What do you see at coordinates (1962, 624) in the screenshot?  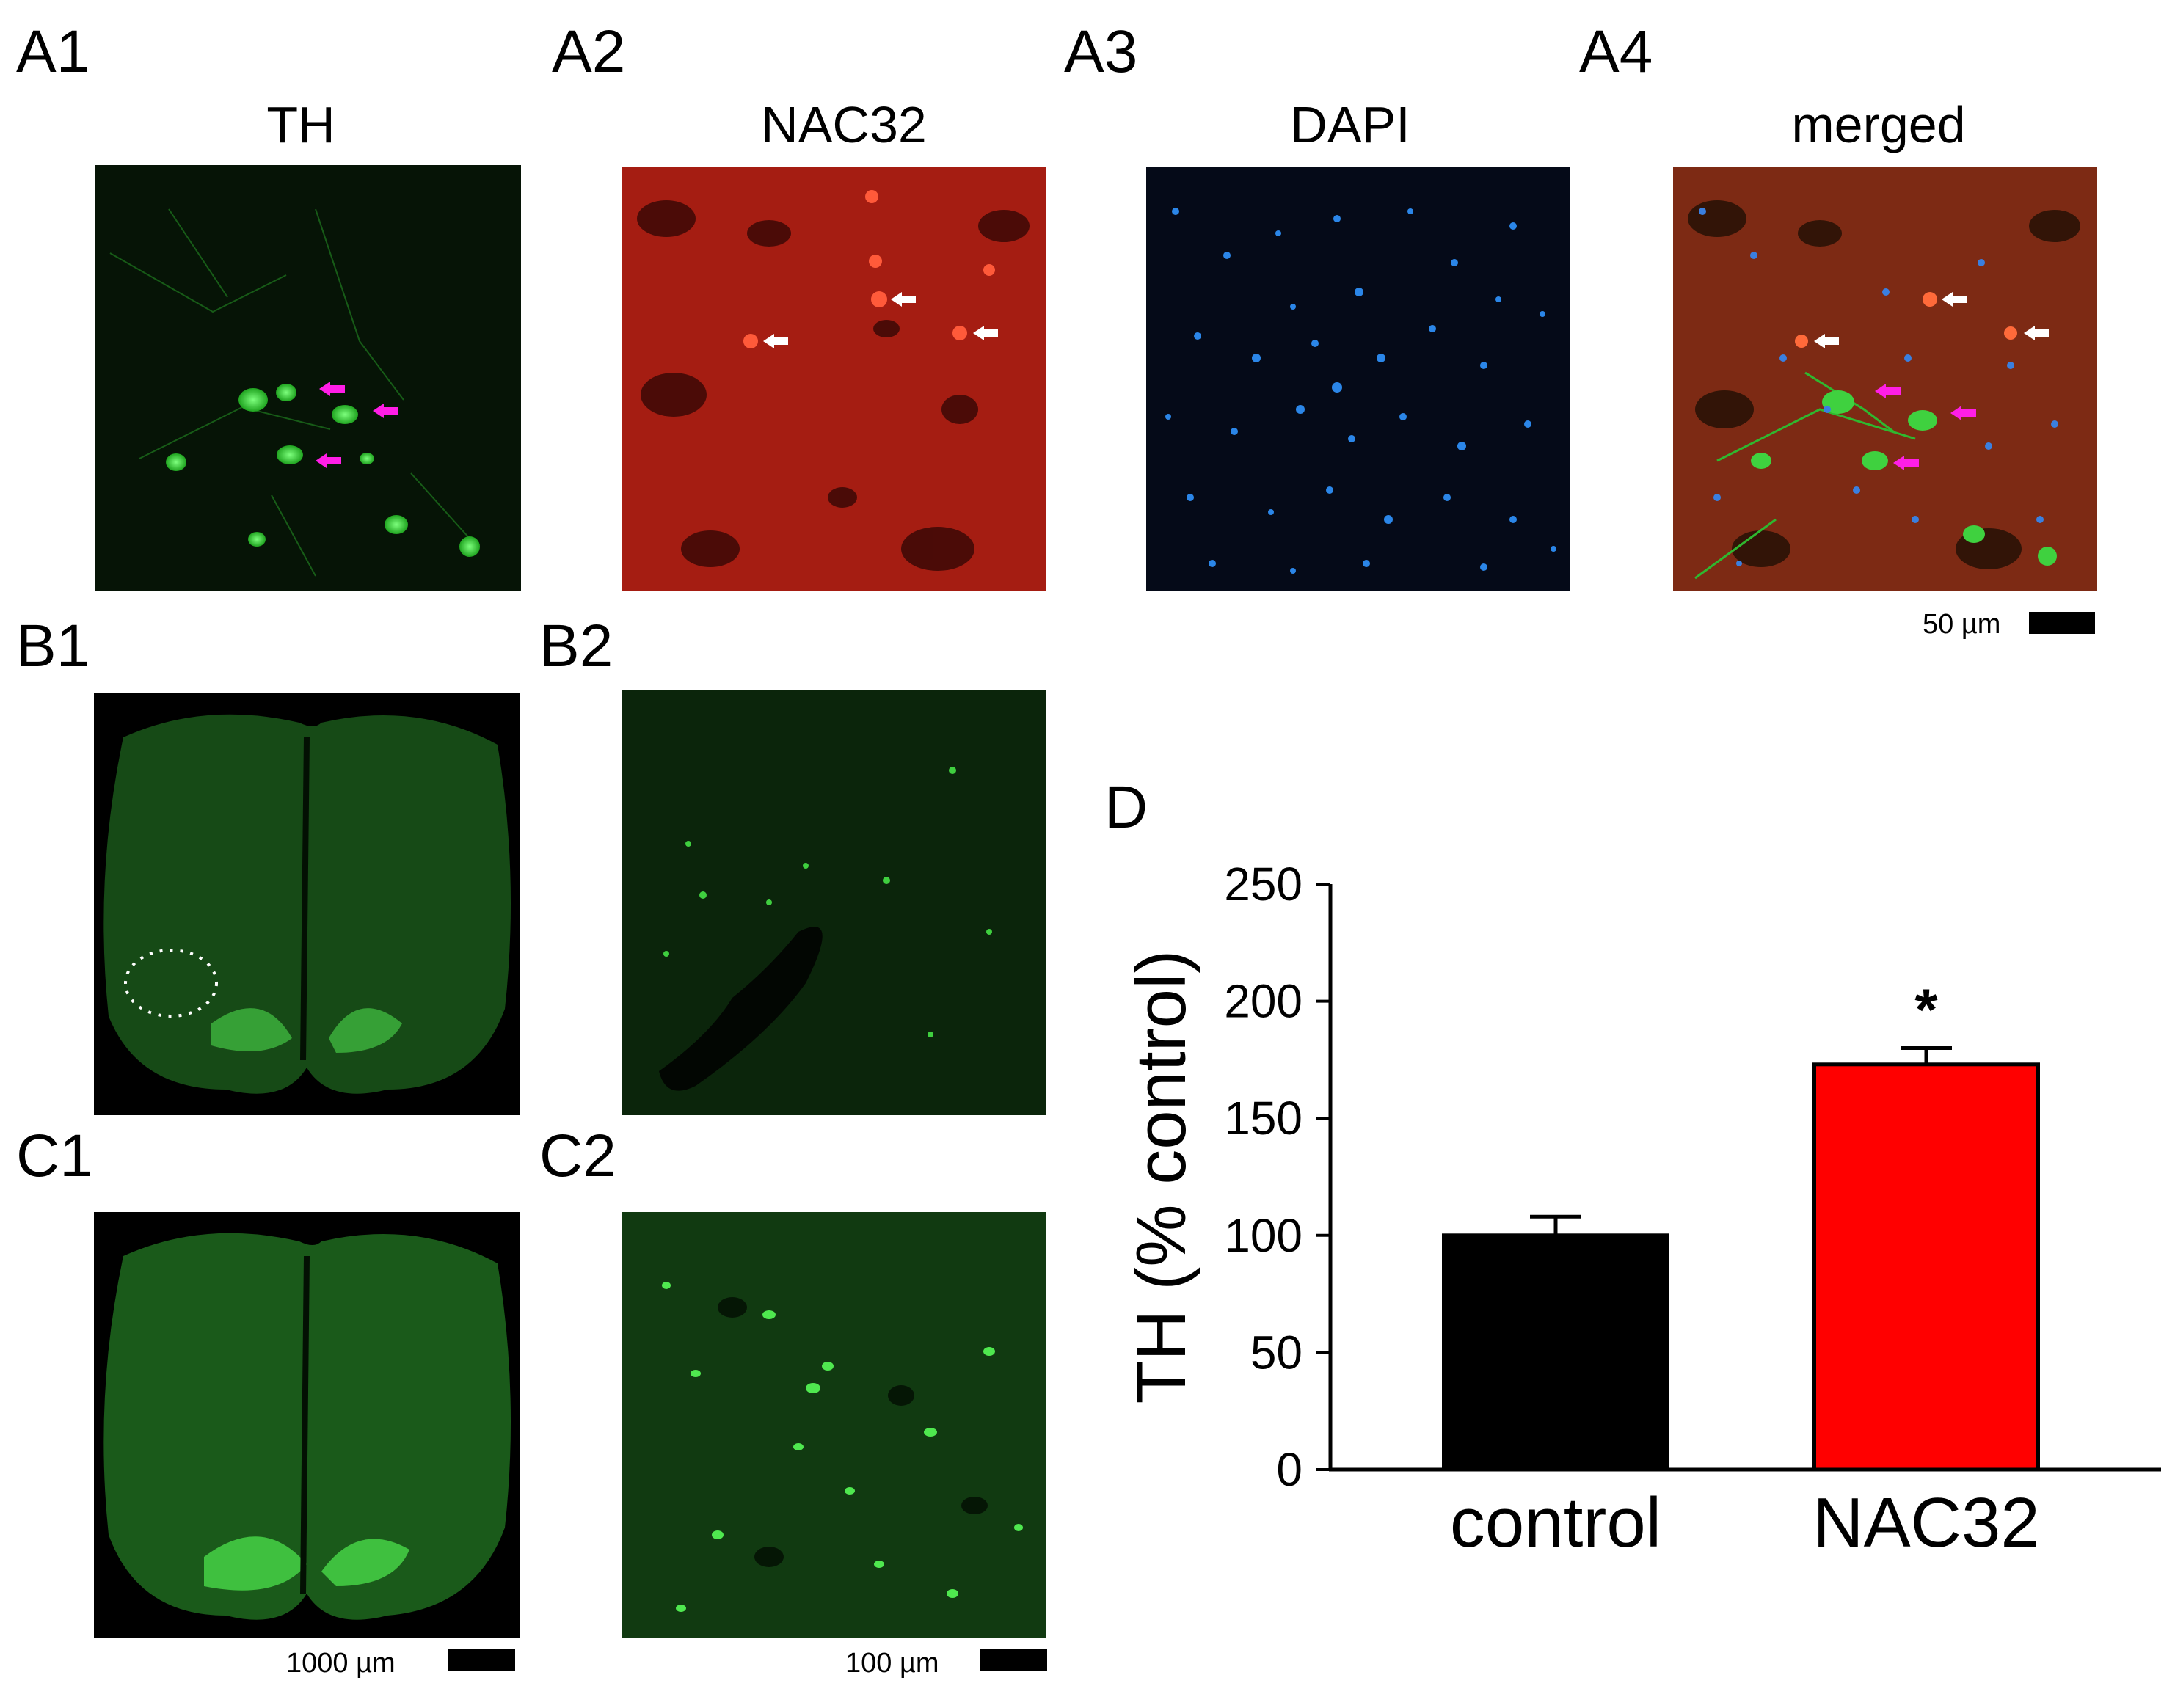 I see `scale-label-a4: 50 µm` at bounding box center [1962, 624].